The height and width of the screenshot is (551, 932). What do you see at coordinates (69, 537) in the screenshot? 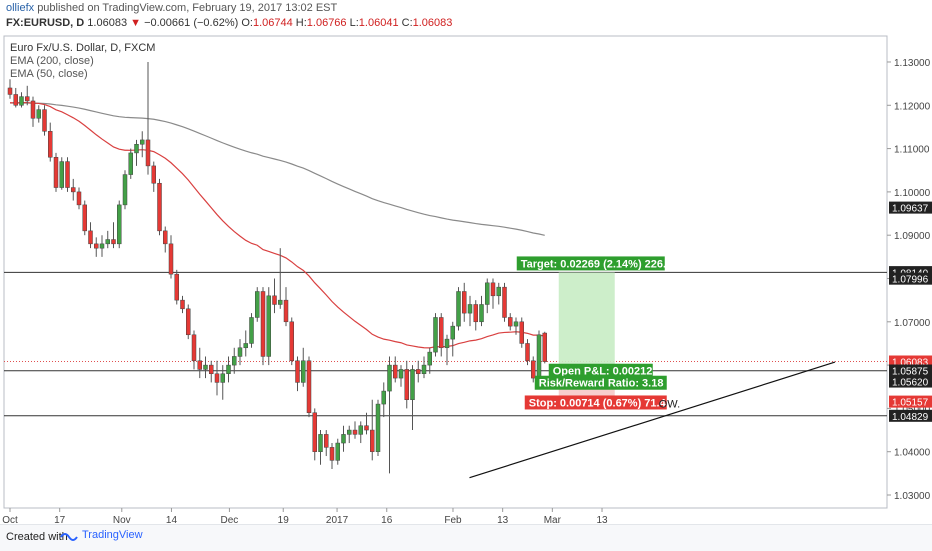
I see `tradingview-logo-icon` at bounding box center [69, 537].